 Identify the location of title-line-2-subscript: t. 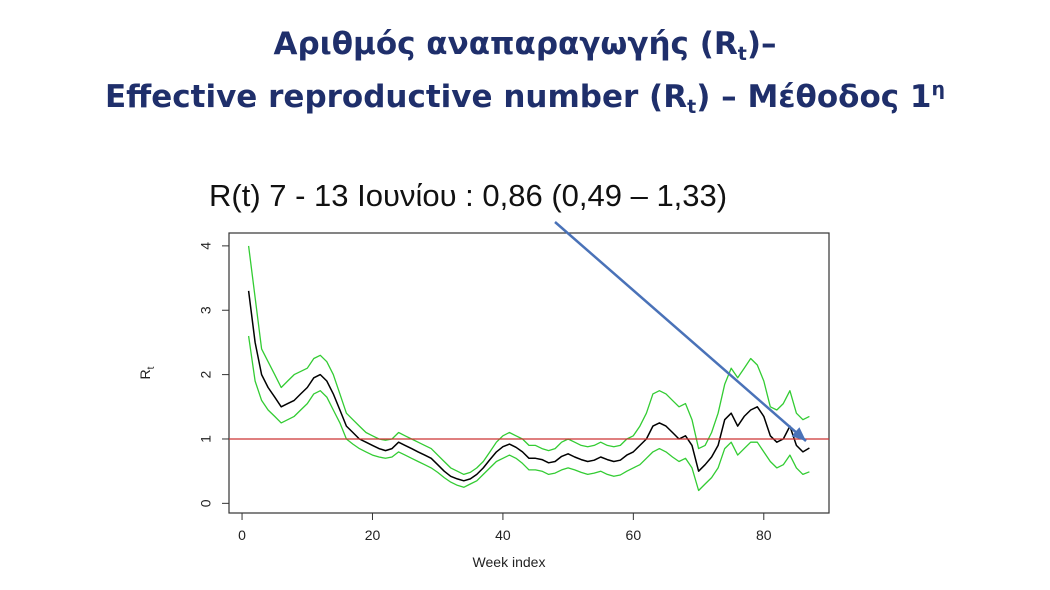
(692, 107).